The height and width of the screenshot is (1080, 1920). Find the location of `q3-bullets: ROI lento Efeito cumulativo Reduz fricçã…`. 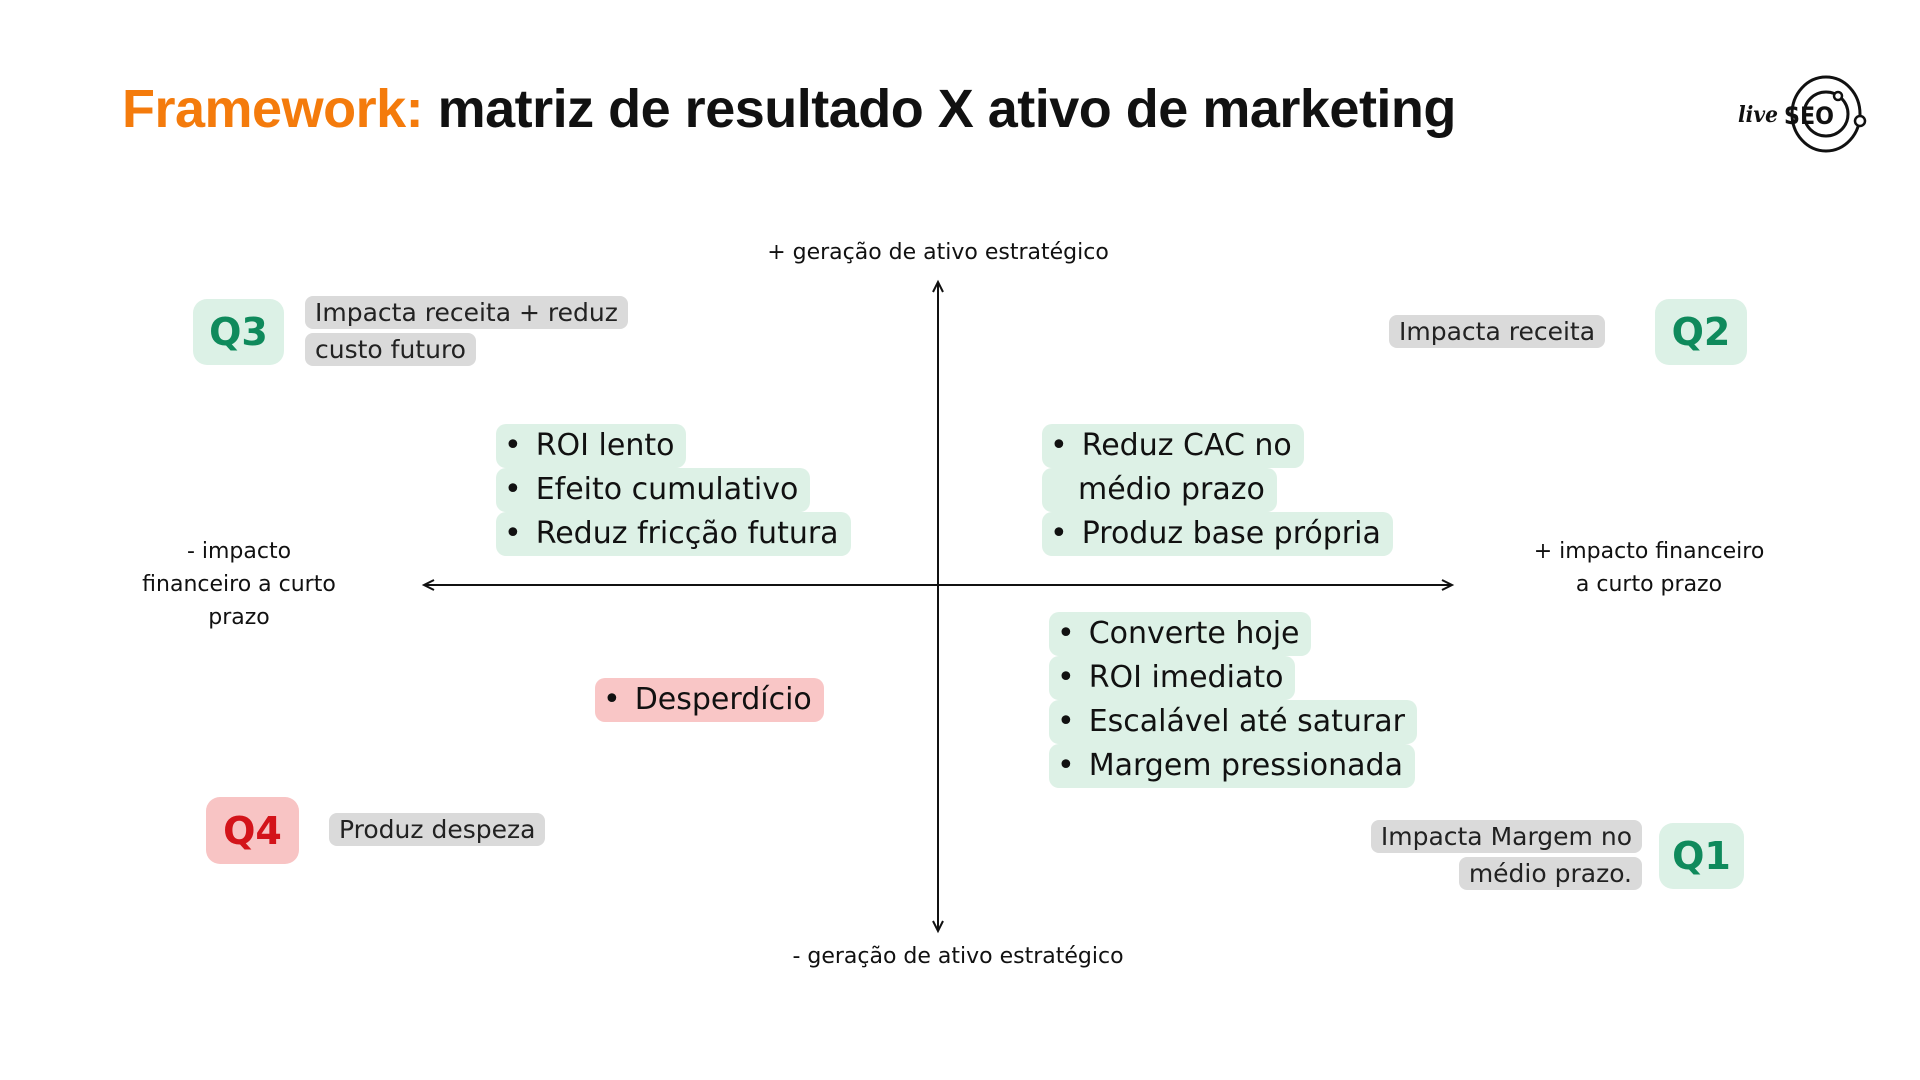

q3-bullets: ROI lento Efeito cumulativo Reduz fricçã… is located at coordinates (673, 490).